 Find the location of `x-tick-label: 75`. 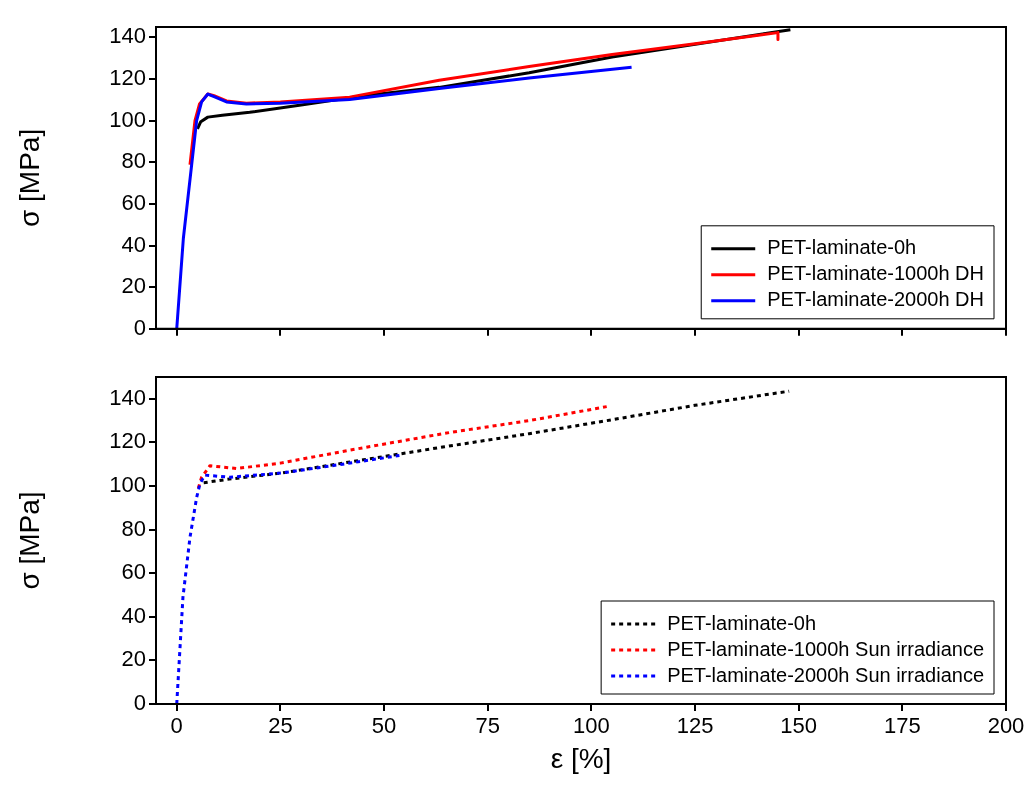

x-tick-label: 75 is located at coordinates (487, 726).